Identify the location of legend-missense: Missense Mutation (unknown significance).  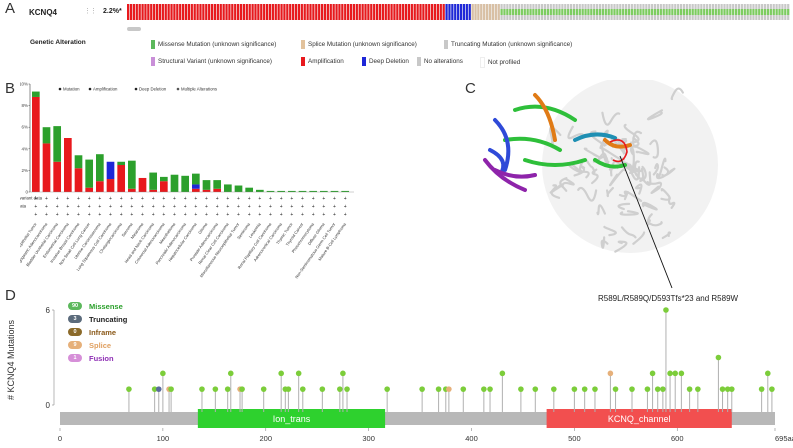
(213, 44).